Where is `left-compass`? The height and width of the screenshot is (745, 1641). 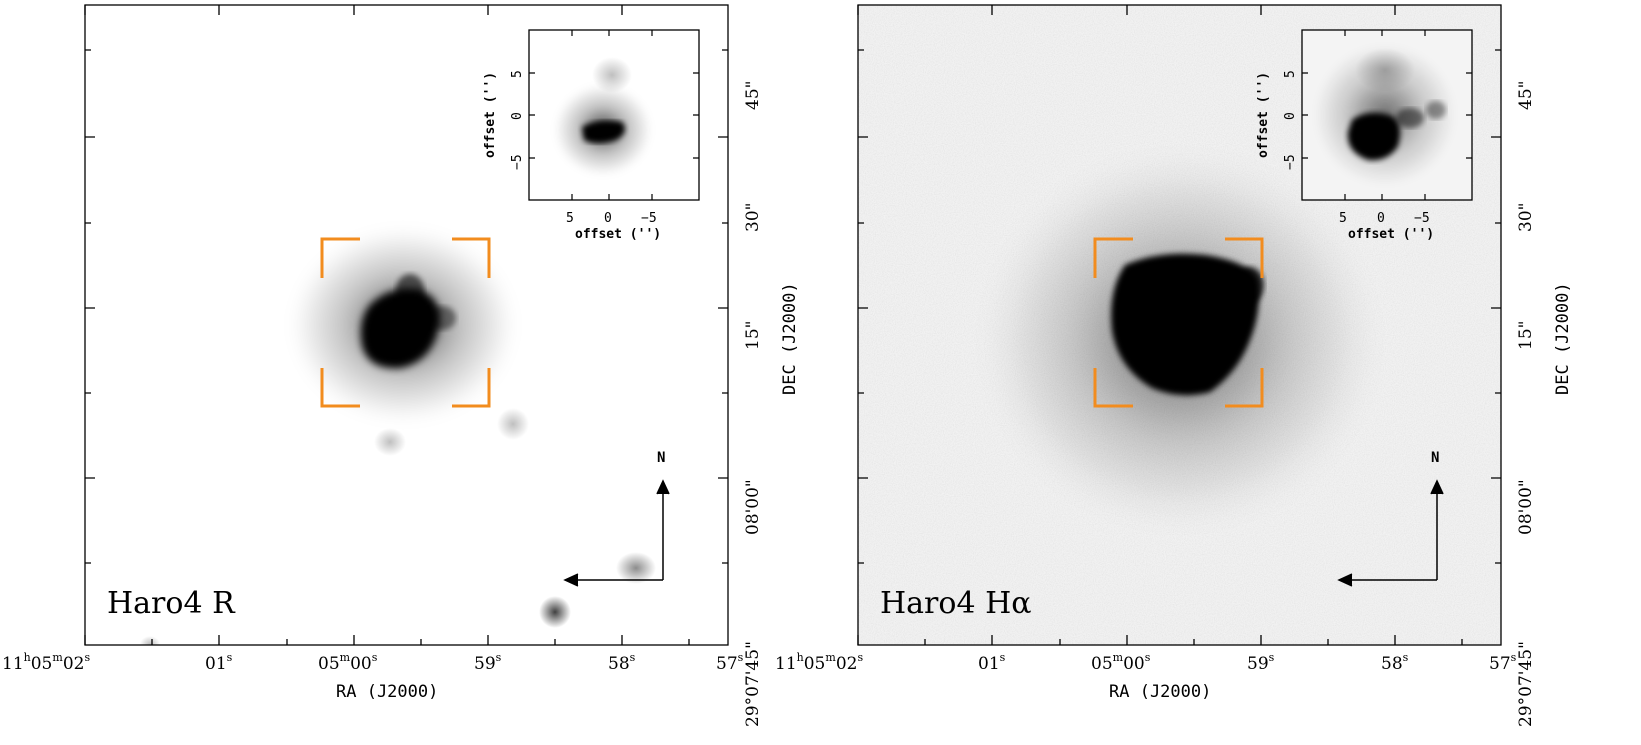 left-compass is located at coordinates (616, 533).